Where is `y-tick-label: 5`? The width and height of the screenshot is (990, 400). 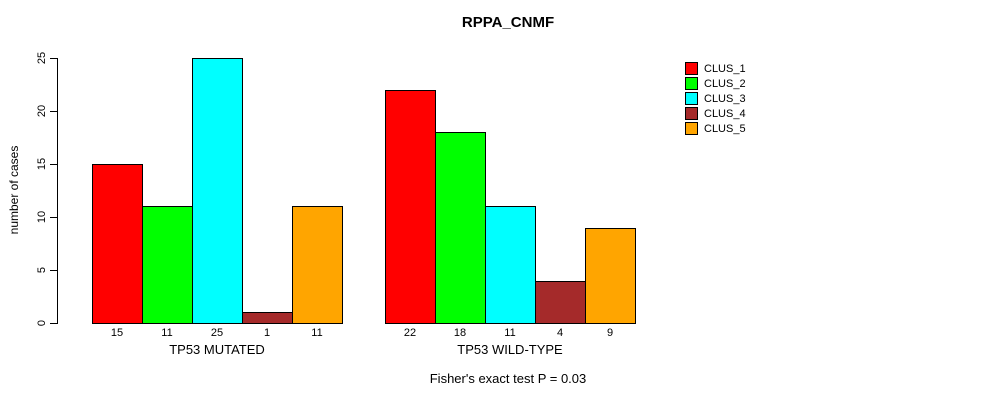
y-tick-label: 5 is located at coordinates (42, 270).